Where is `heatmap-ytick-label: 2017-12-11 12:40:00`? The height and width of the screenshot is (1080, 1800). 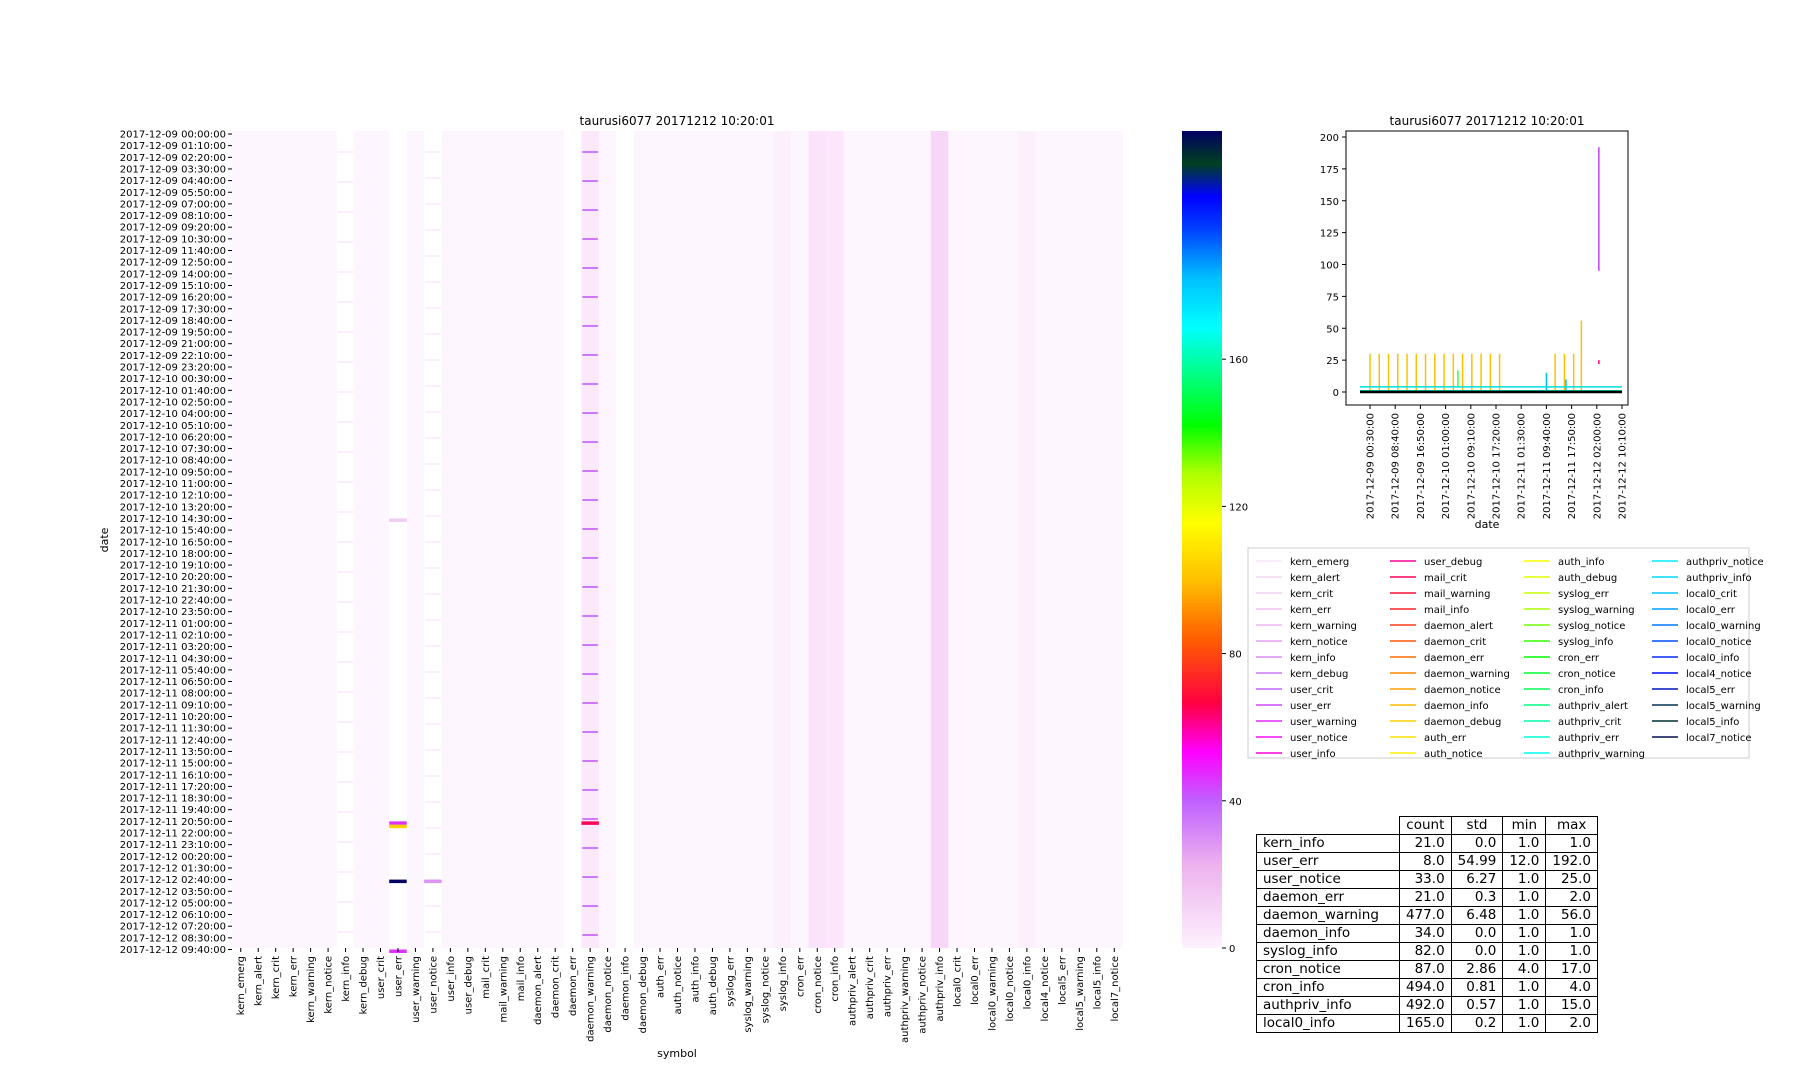
heatmap-ytick-label: 2017-12-11 12:40:00 is located at coordinates (173, 740).